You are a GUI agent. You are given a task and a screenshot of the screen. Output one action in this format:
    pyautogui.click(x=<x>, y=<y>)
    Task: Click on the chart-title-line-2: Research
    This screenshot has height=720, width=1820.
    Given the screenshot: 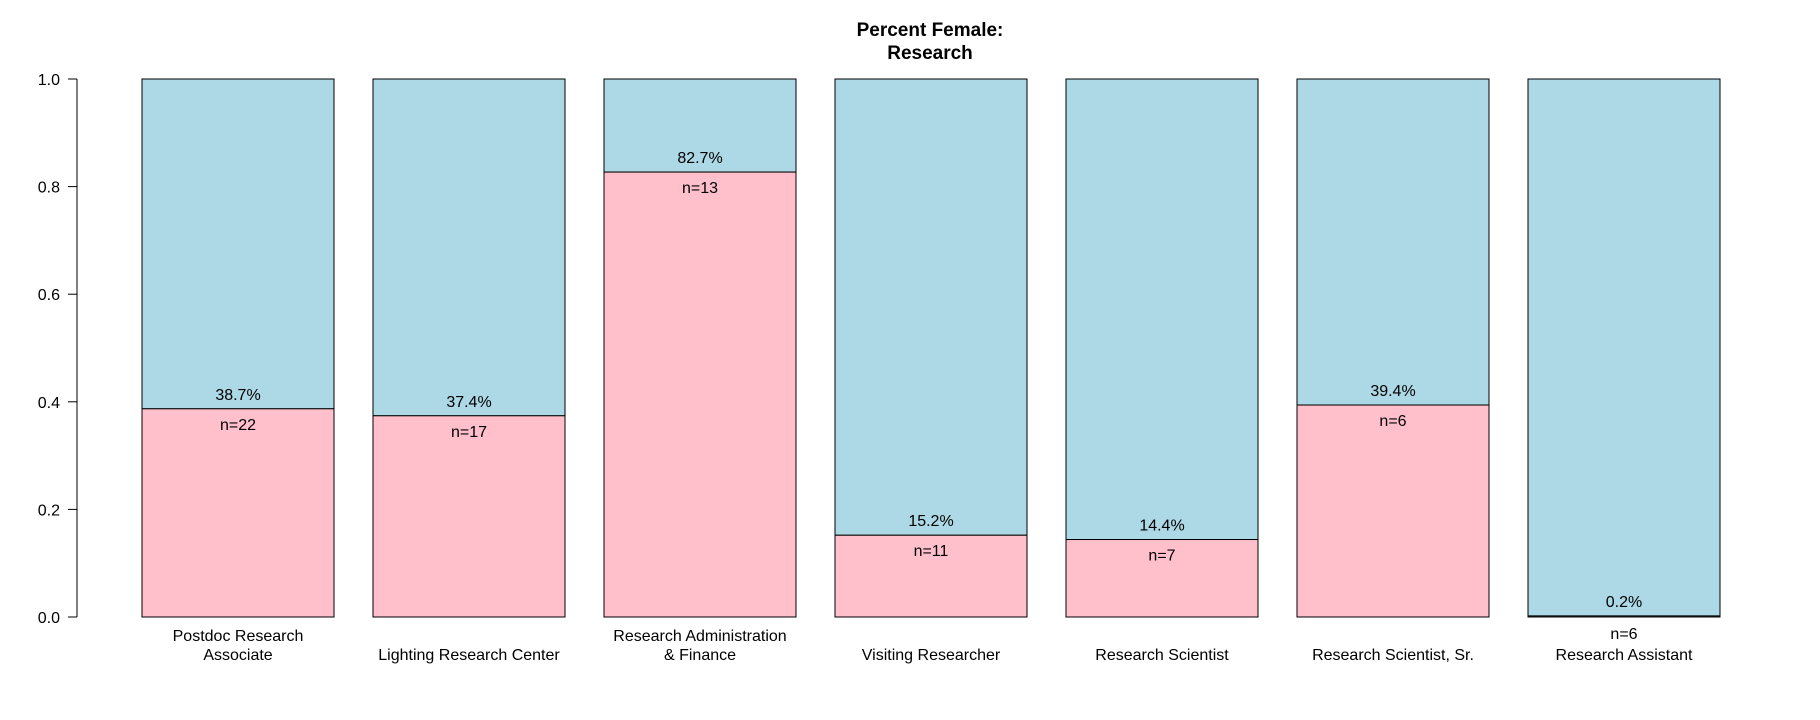 What is the action you would take?
    pyautogui.click(x=930, y=53)
    